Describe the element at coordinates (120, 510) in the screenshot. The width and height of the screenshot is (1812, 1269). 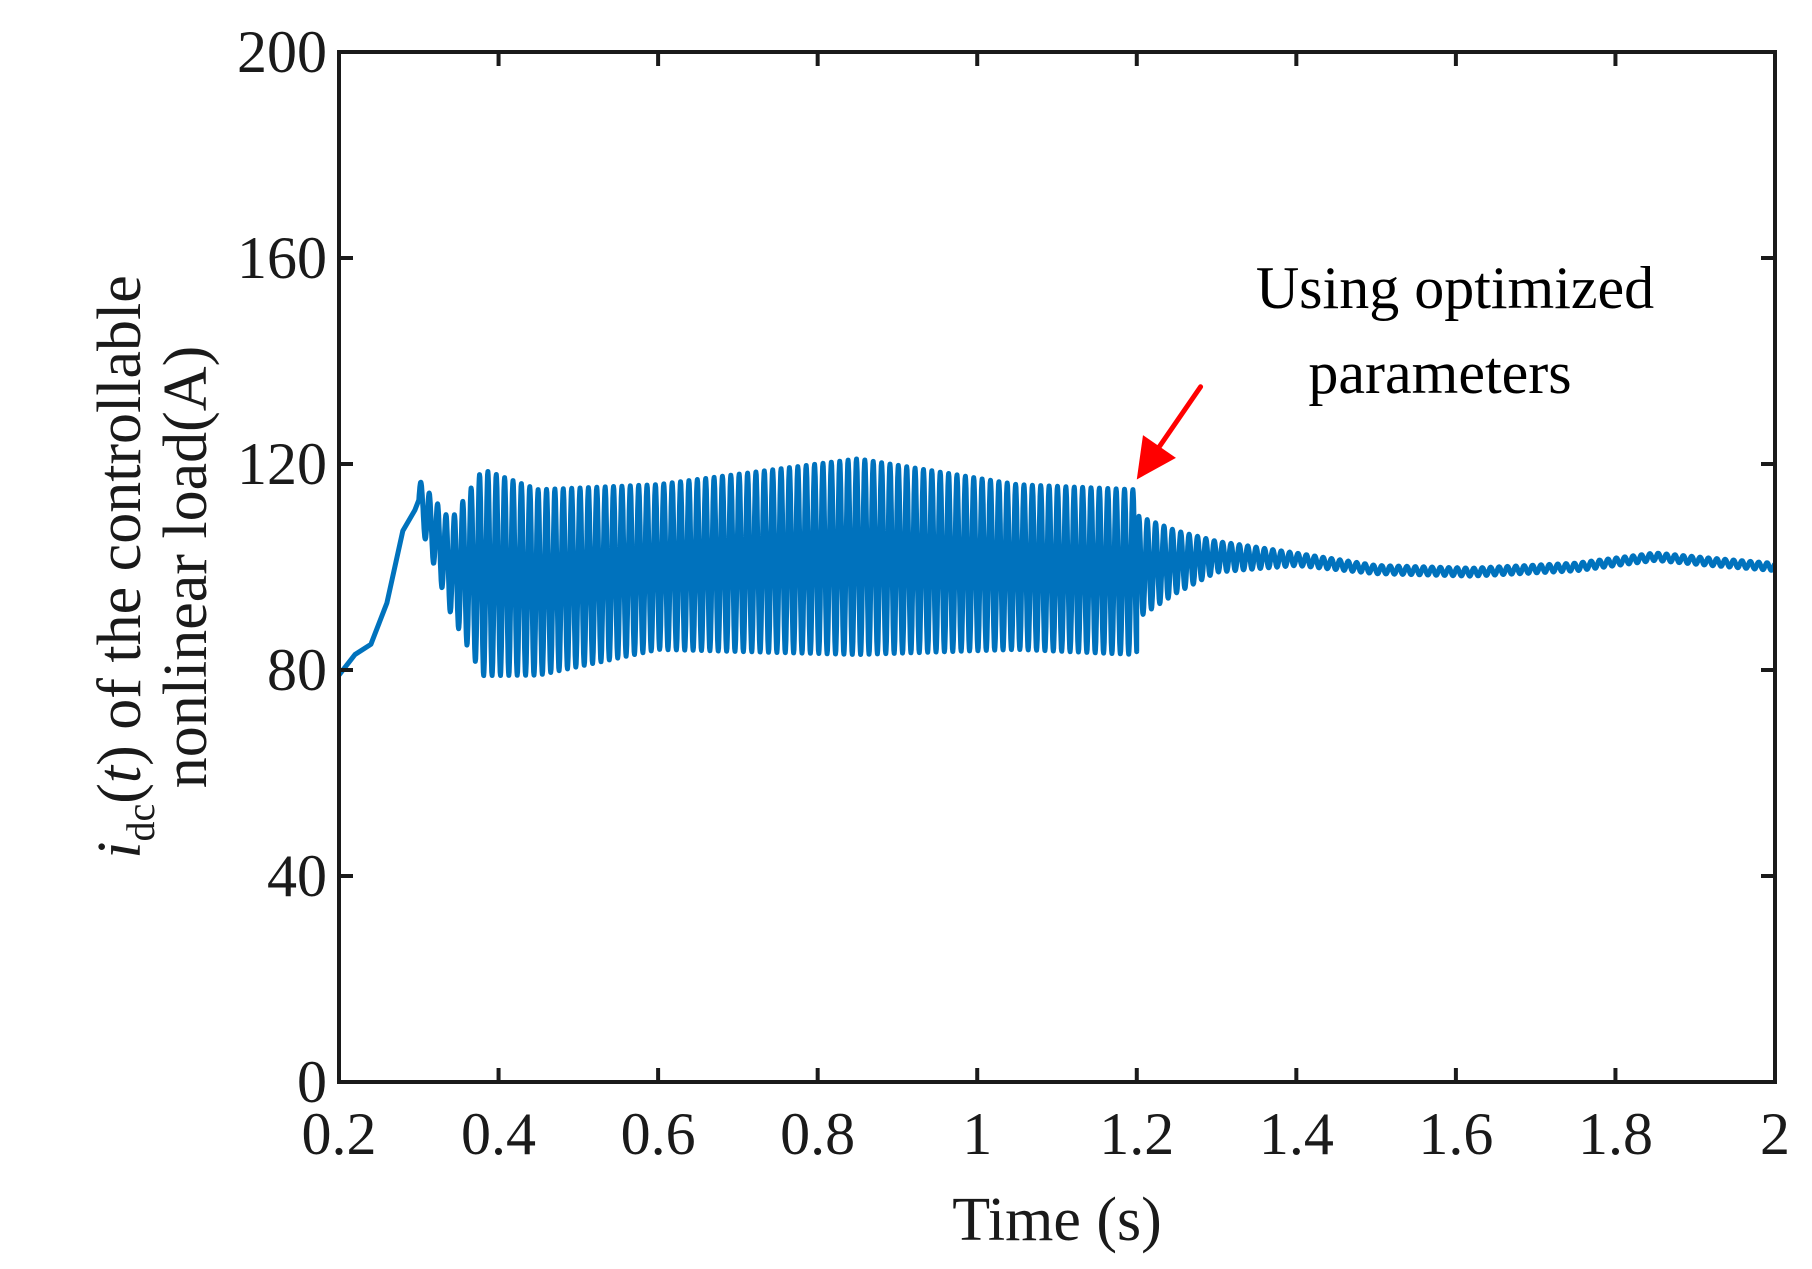
I see `y-label-line1-rest: of the controllable` at that location.